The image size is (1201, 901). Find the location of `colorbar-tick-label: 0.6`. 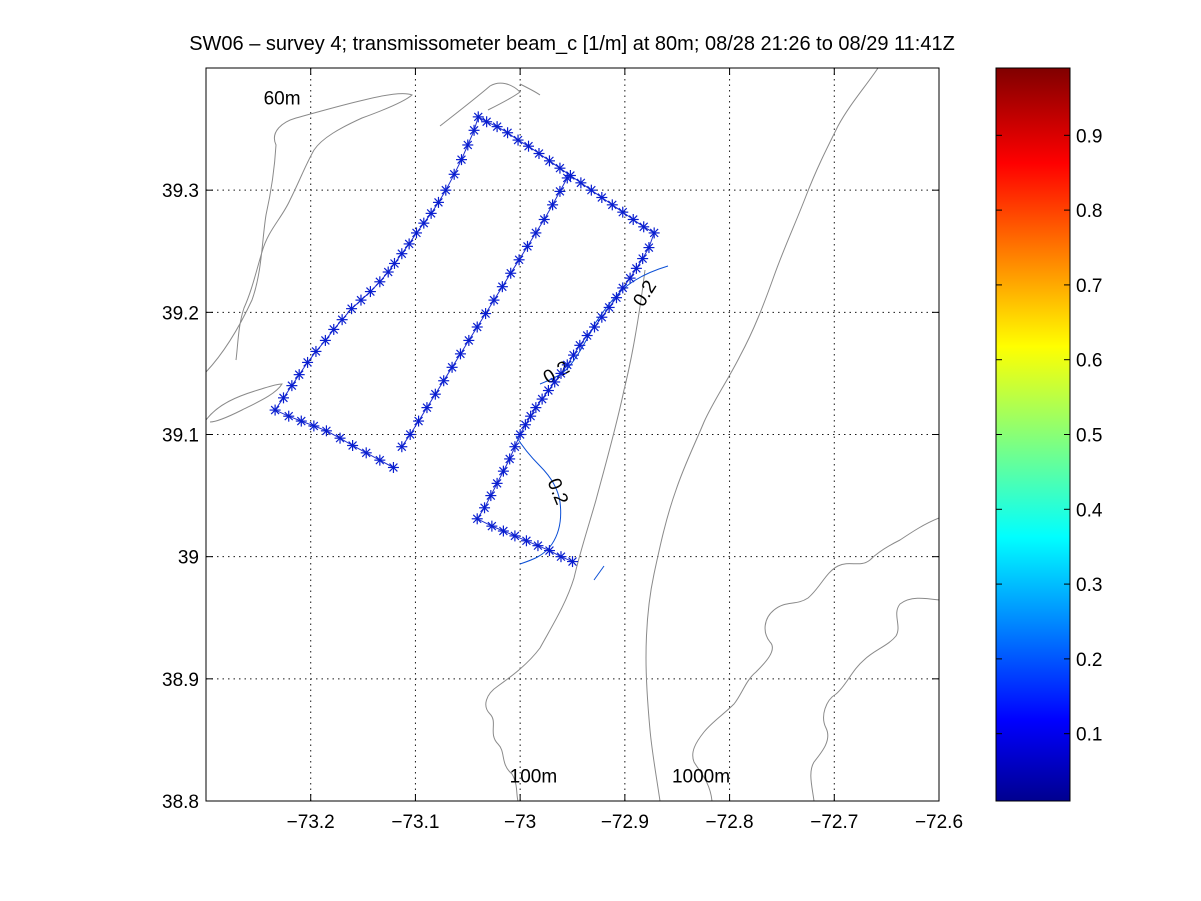

colorbar-tick-label: 0.6 is located at coordinates (1089, 361).